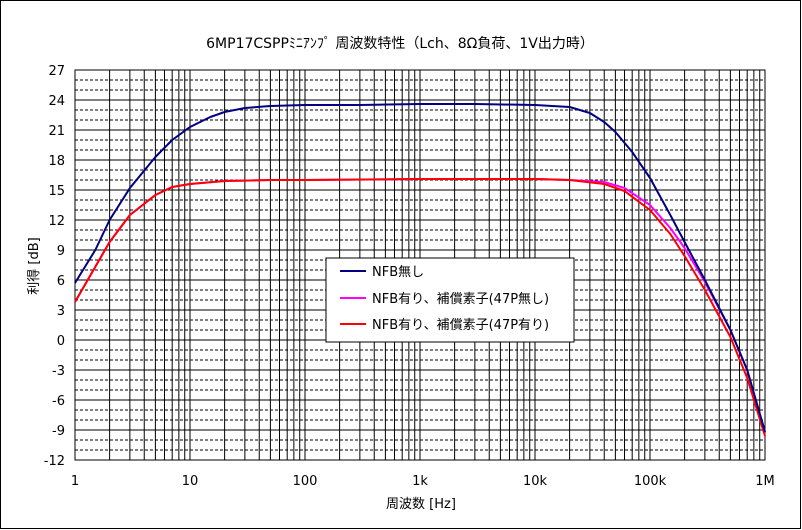 The width and height of the screenshot is (802, 530). What do you see at coordinates (650, 481) in the screenshot?
I see `x-tick-label: 100k` at bounding box center [650, 481].